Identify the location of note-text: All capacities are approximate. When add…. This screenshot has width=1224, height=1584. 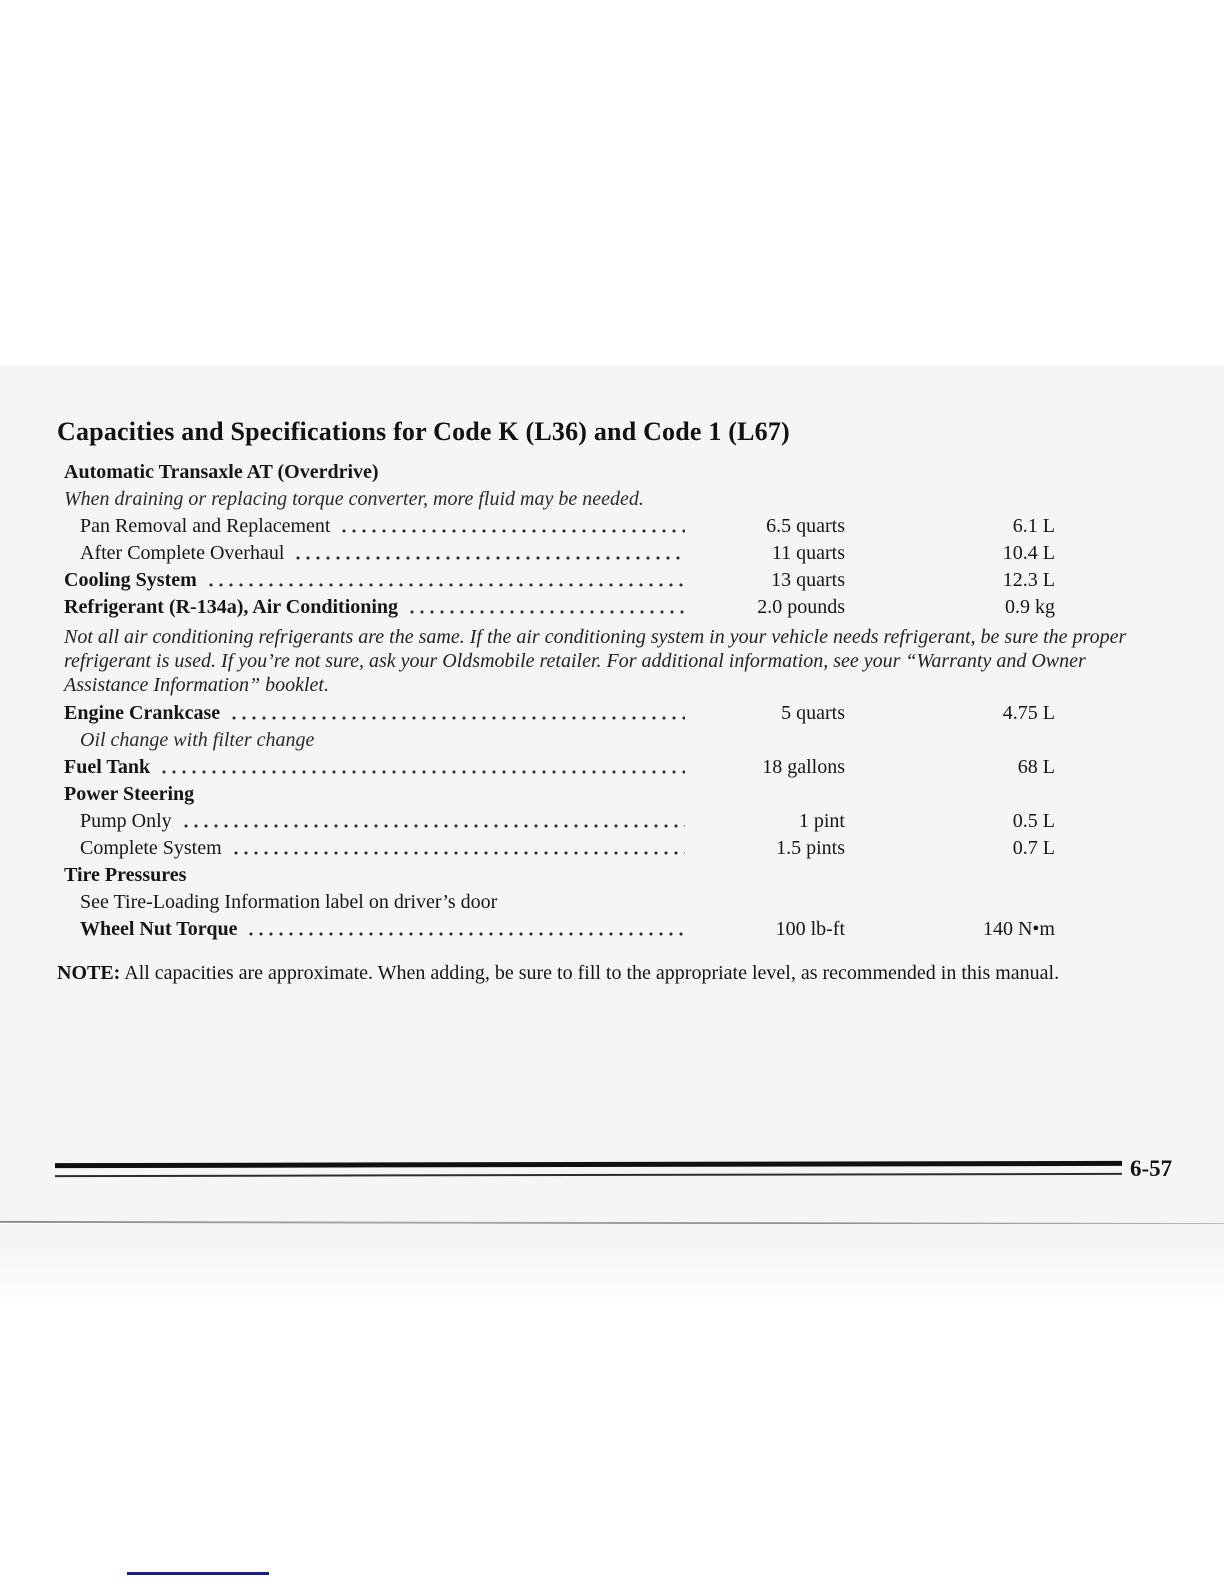
(592, 973).